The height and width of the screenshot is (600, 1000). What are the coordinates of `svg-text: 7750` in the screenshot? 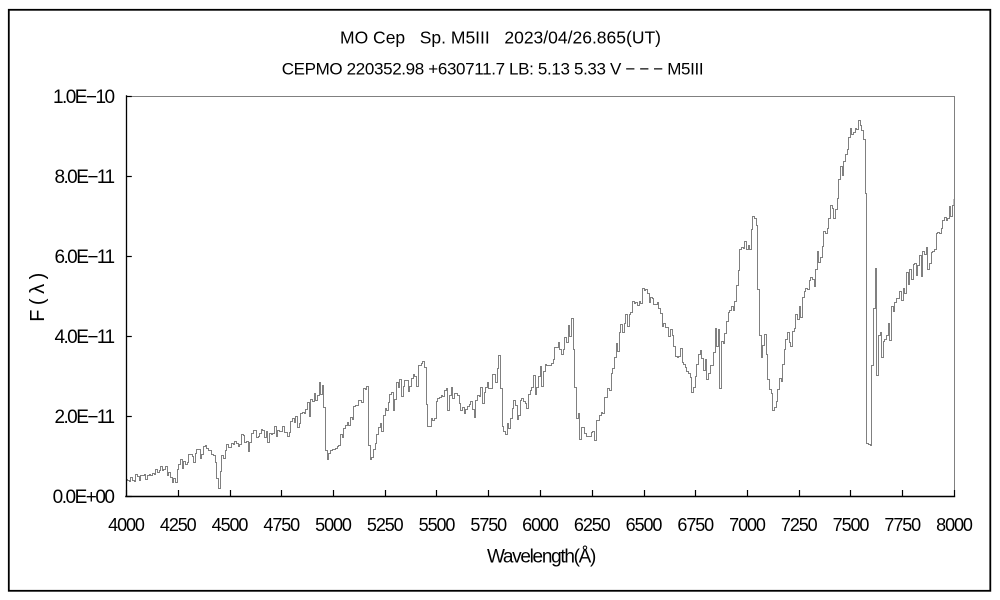 It's located at (902, 525).